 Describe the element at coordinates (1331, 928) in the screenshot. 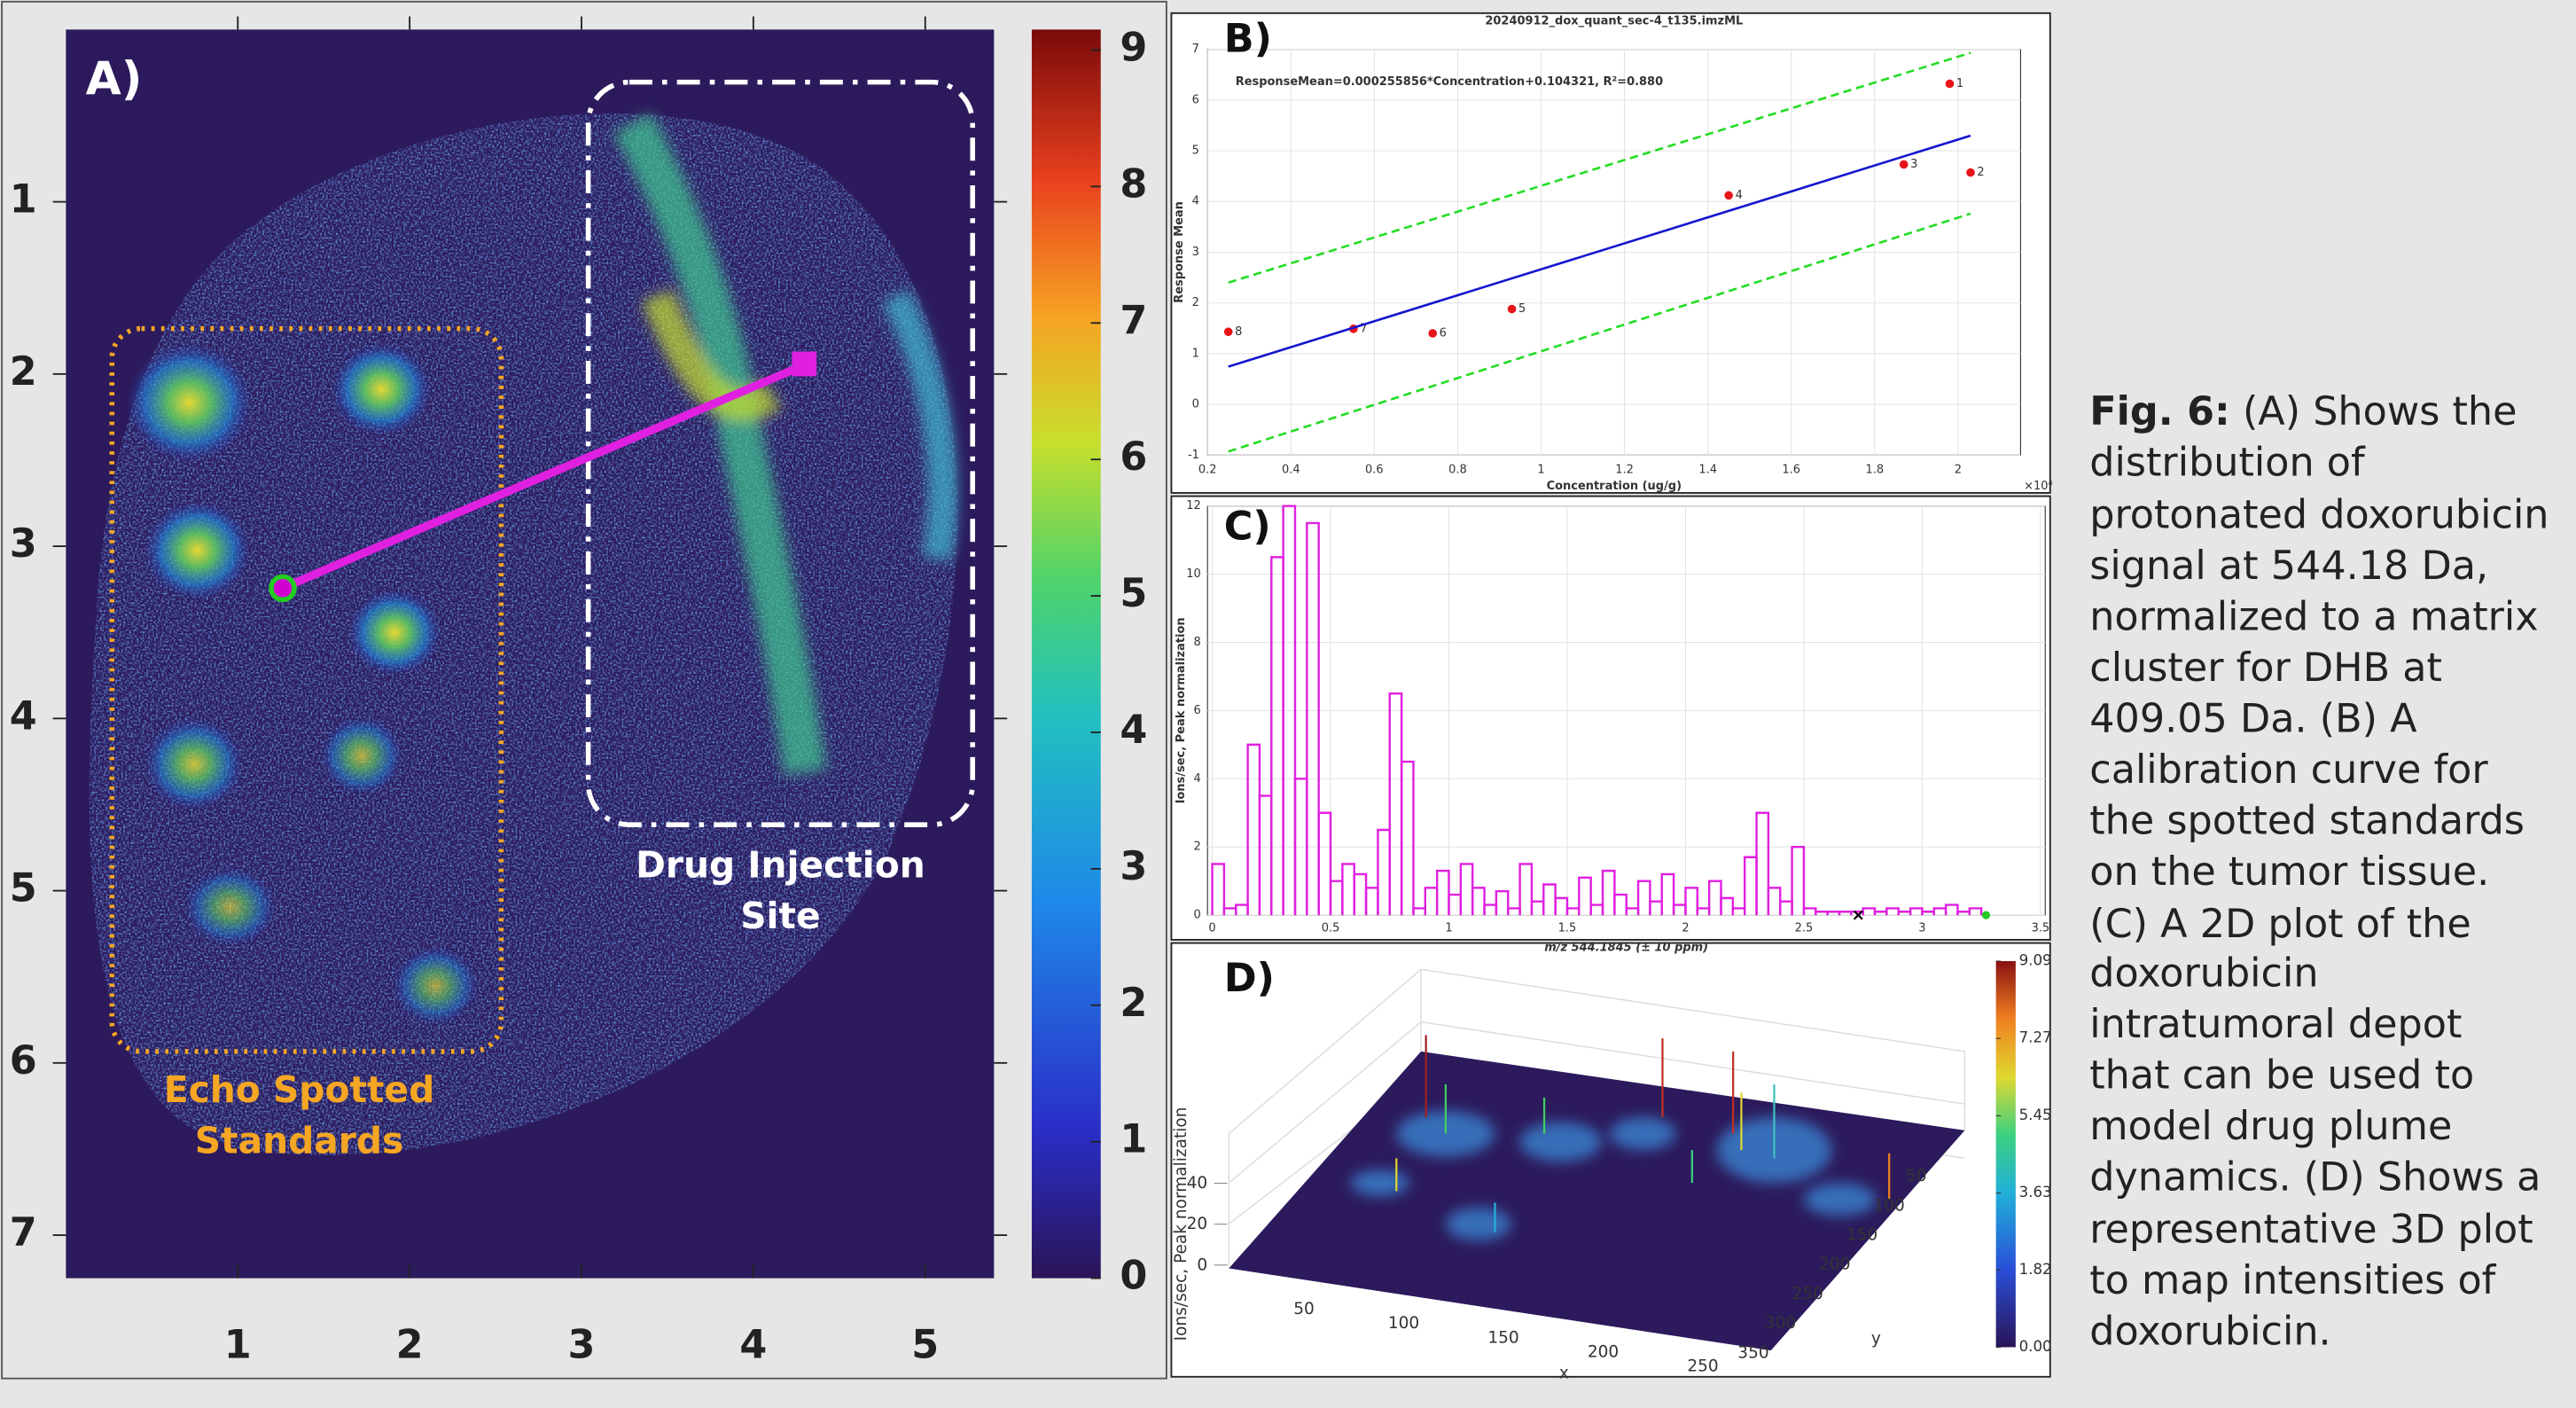

I see `x-tick-label: 0.5` at that location.